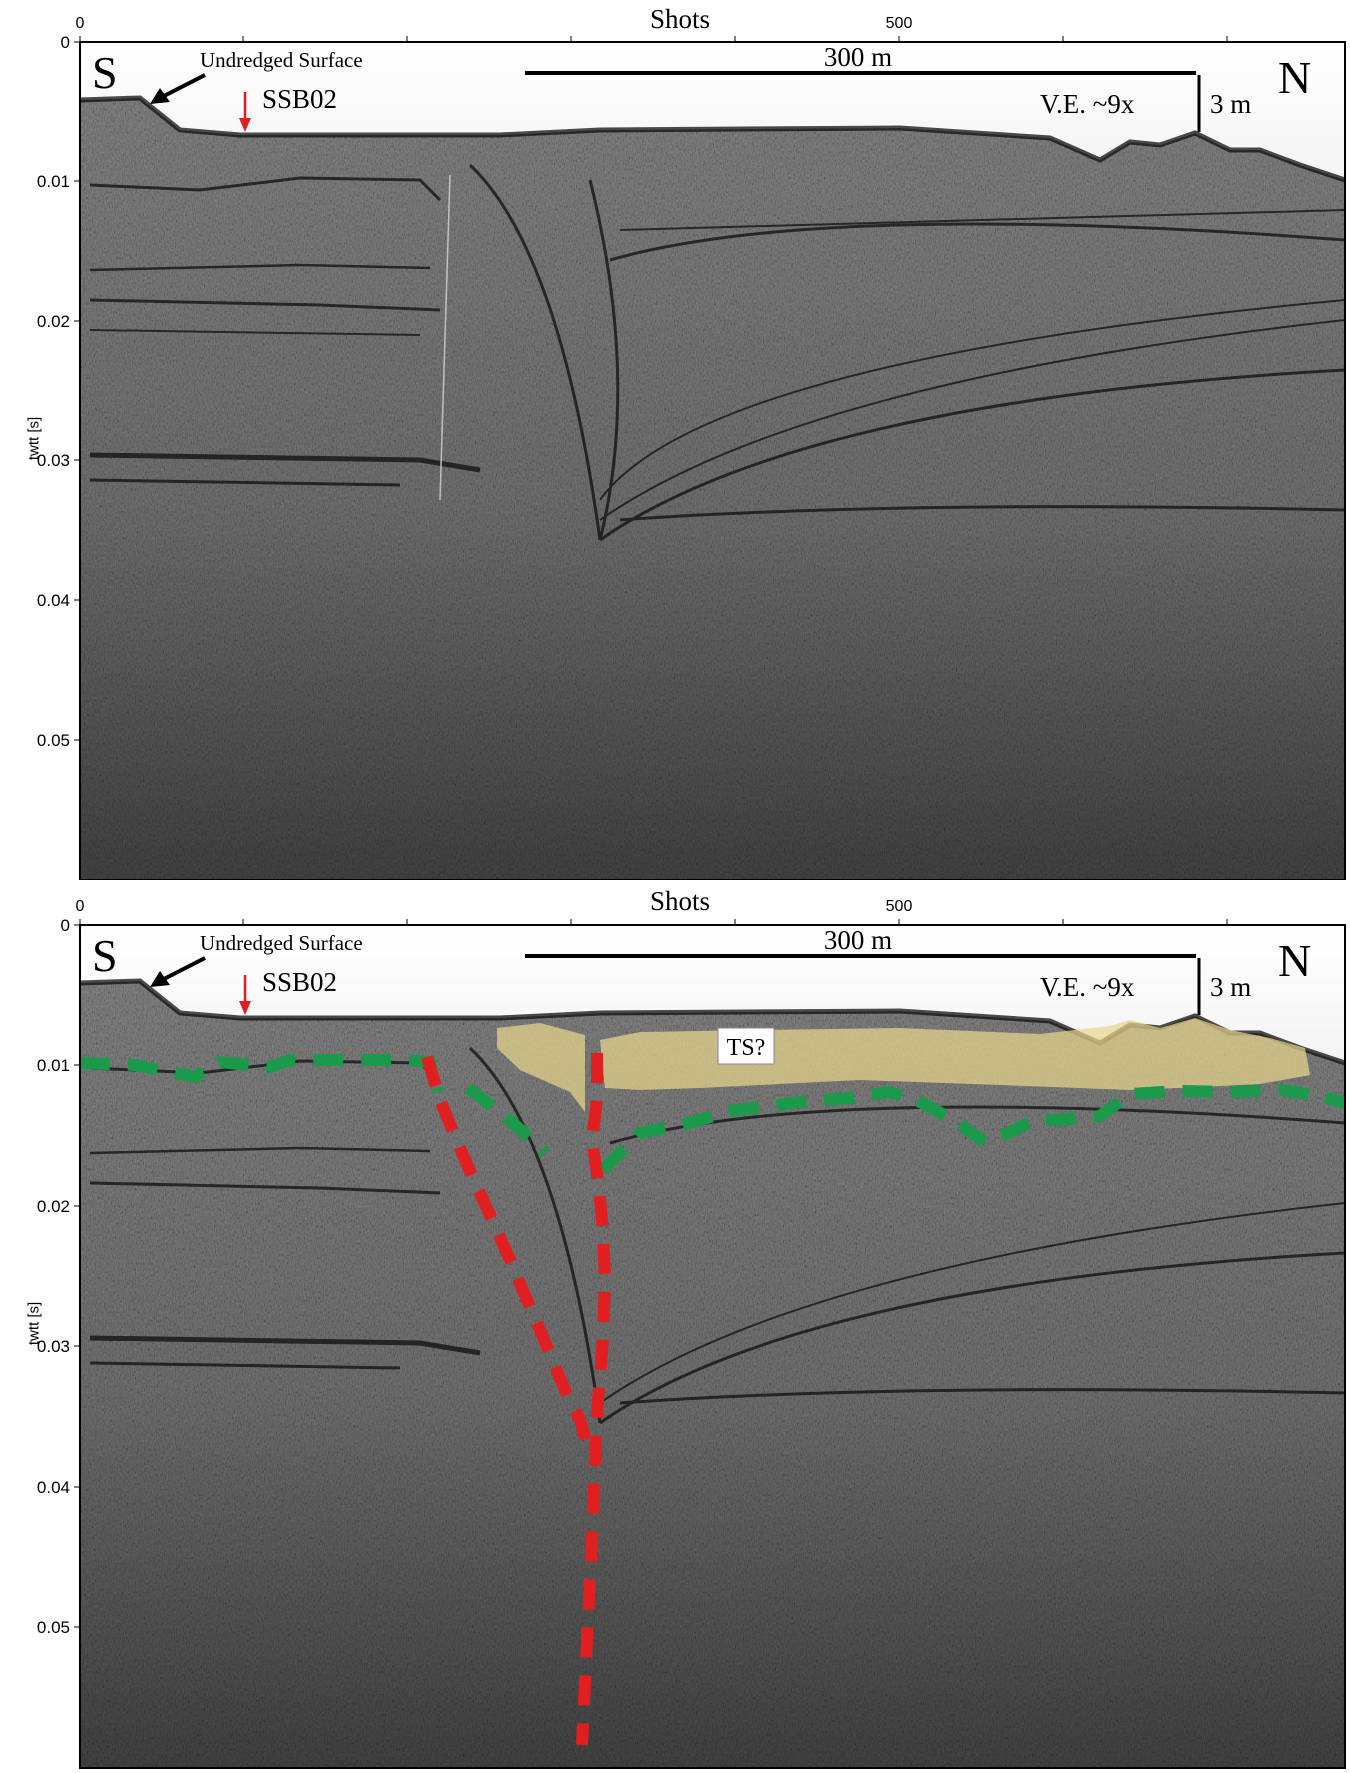 Image resolution: width=1350 pixels, height=1773 pixels. What do you see at coordinates (903, 1065) in the screenshot?
I see `ts-zone` at bounding box center [903, 1065].